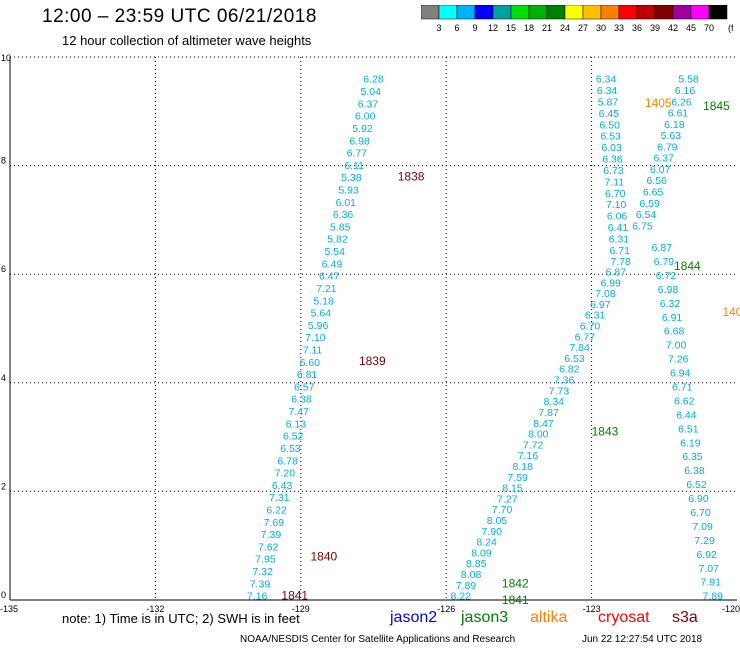  Describe the element at coordinates (708, 569) in the screenshot. I see `swh-data-point: 7.07` at that location.